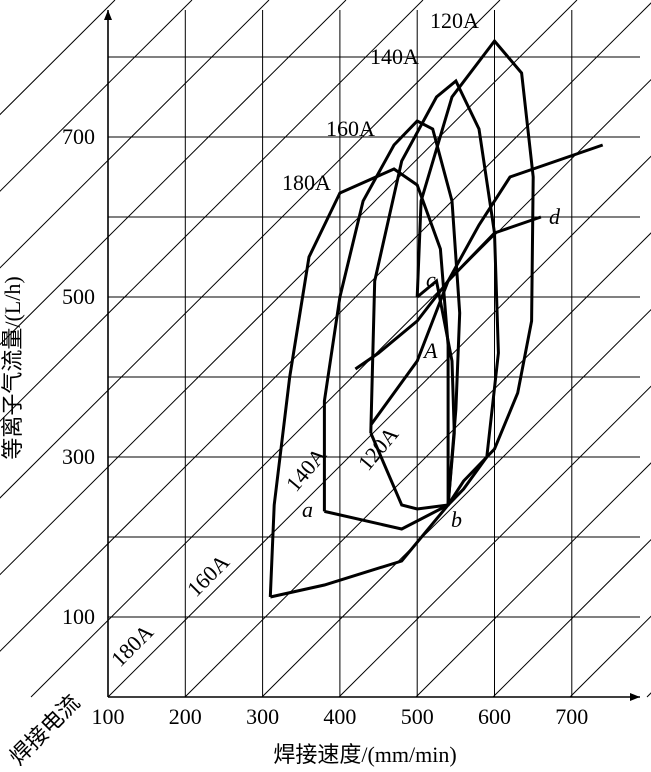  I want to click on feature-lines, so click(479, 284).